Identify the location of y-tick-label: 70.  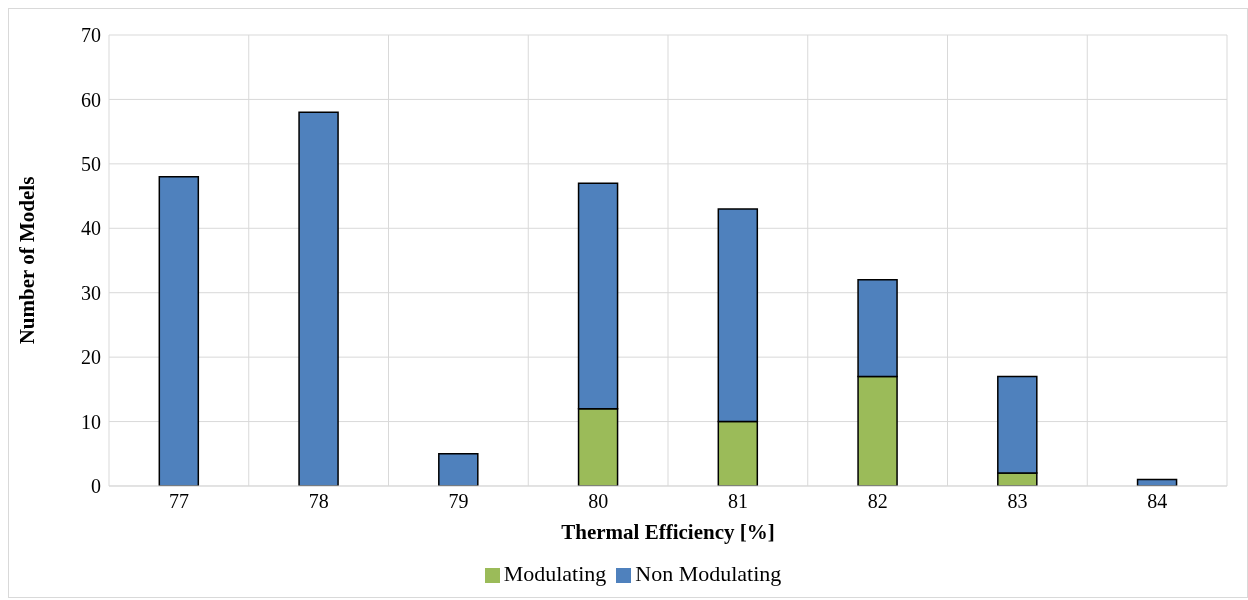
(91, 35).